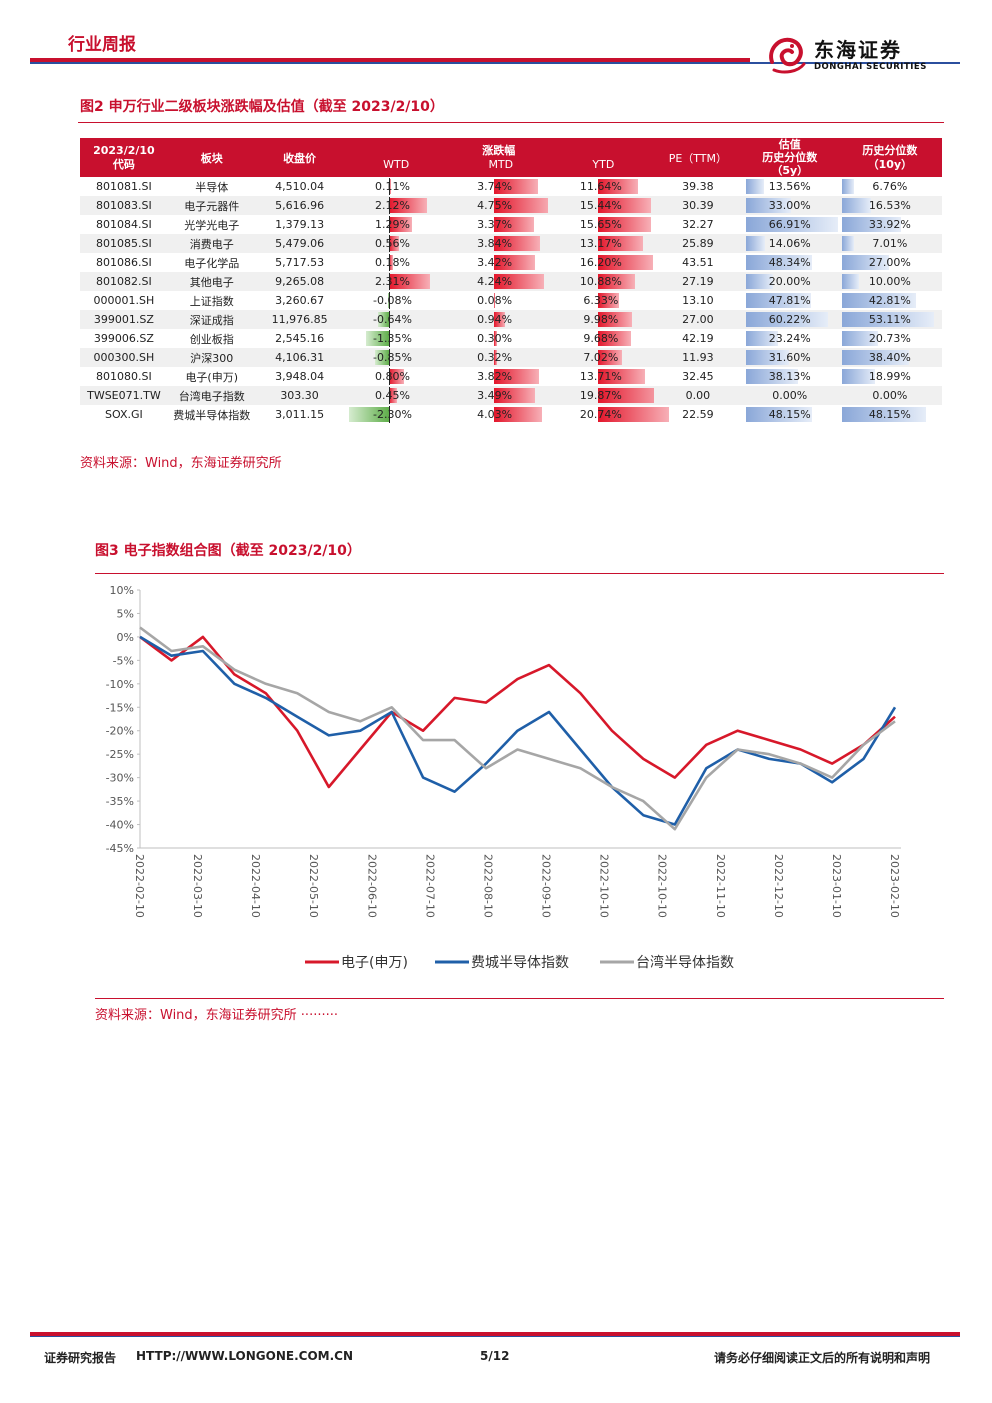  What do you see at coordinates (870, 67) in the screenshot?
I see `logo-english-name: DONGHAI SECURITIES` at bounding box center [870, 67].